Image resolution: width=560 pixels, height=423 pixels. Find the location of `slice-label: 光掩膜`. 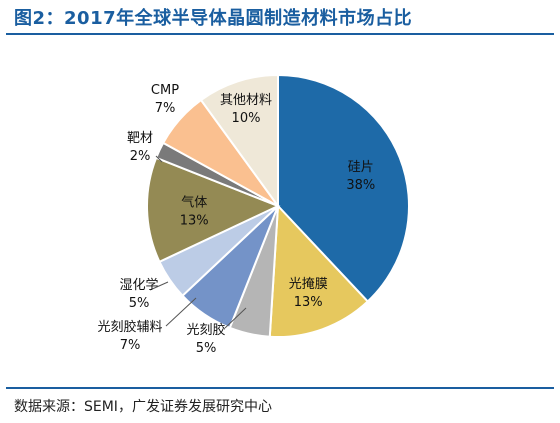

slice-label: 光掩膜 is located at coordinates (308, 284).